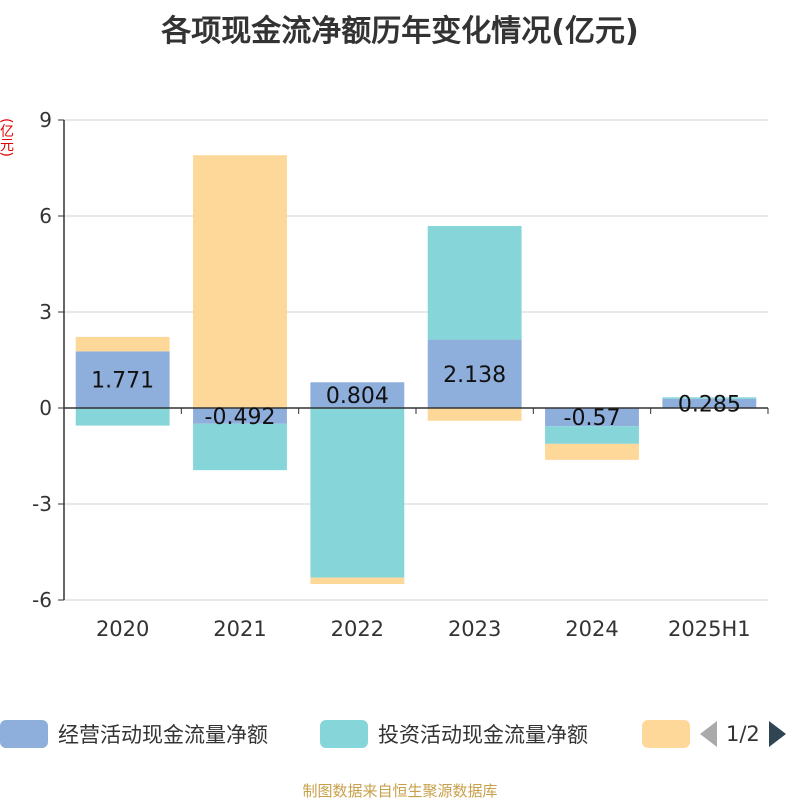 The width and height of the screenshot is (800, 801). I want to click on bar-series2-2021, so click(240, 447).